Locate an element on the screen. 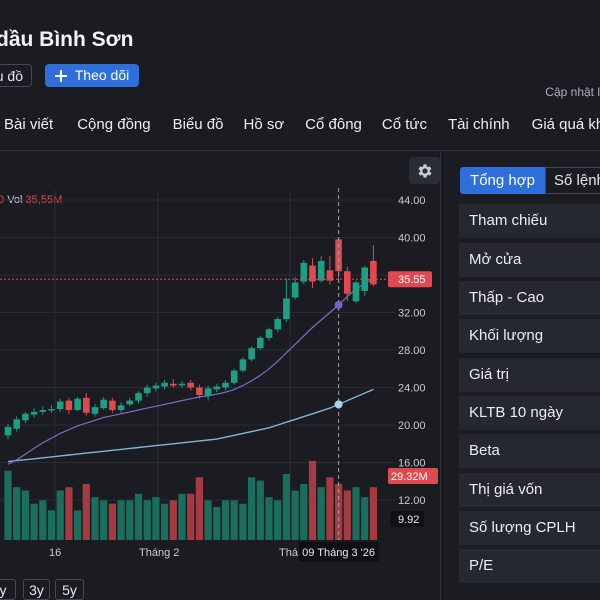 The image size is (600, 600). tab-chart: Biểu đồ is located at coordinates (198, 124).